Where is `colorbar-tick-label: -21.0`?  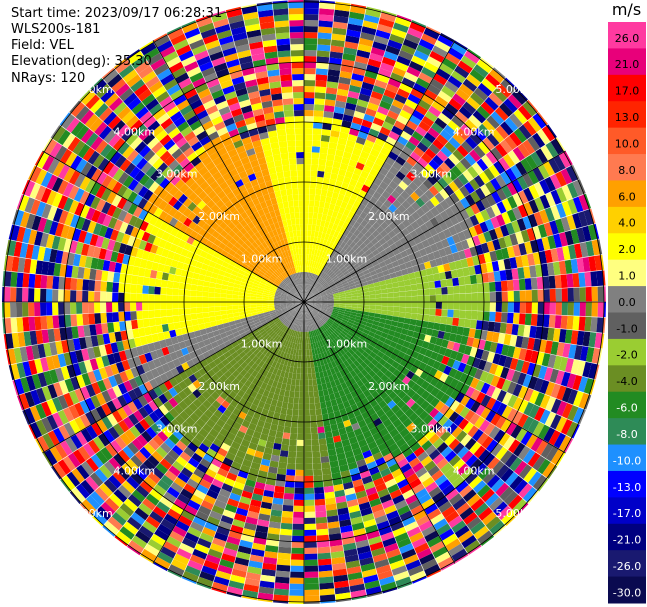 colorbar-tick-label: -21.0 is located at coordinates (627, 540).